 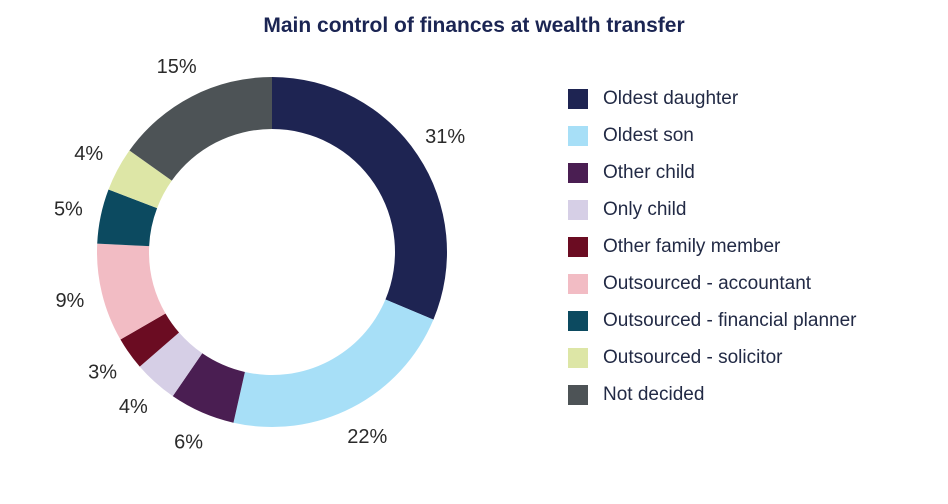 What do you see at coordinates (654, 394) in the screenshot?
I see `legend-label: Not decided` at bounding box center [654, 394].